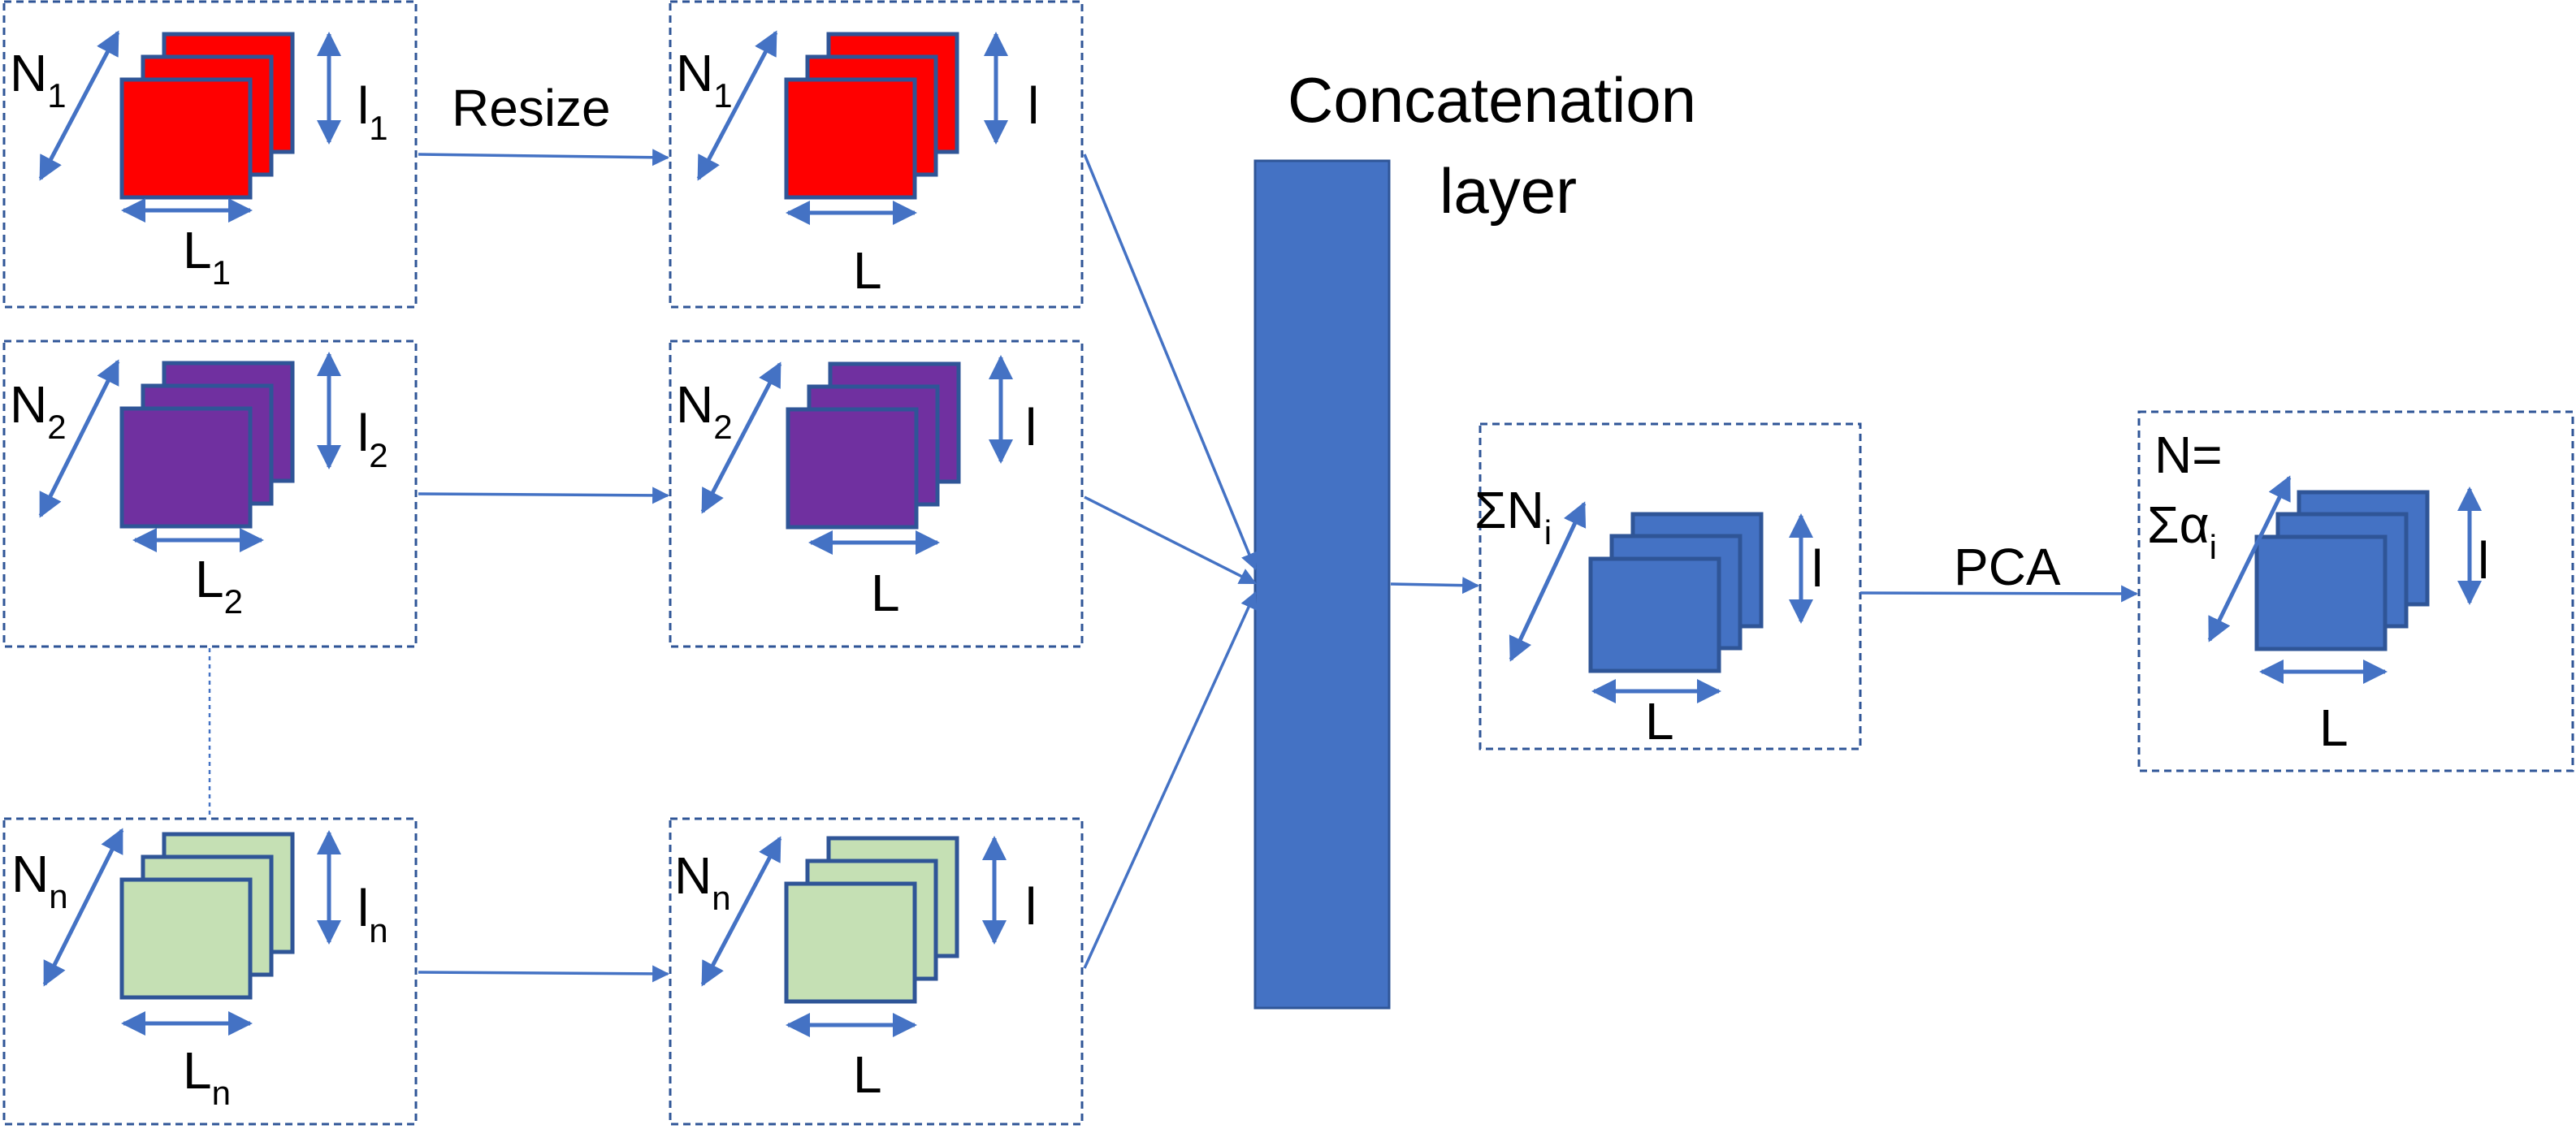  Describe the element at coordinates (1322, 584) in the screenshot. I see `concatenation-layer-bar` at that location.